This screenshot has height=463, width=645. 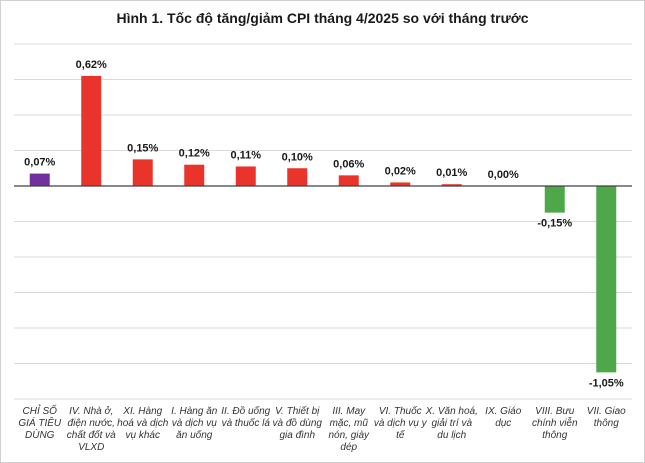 What do you see at coordinates (349, 429) in the screenshot?
I see `category-label: III. May mặc, mũ nón, giày dép` at bounding box center [349, 429].